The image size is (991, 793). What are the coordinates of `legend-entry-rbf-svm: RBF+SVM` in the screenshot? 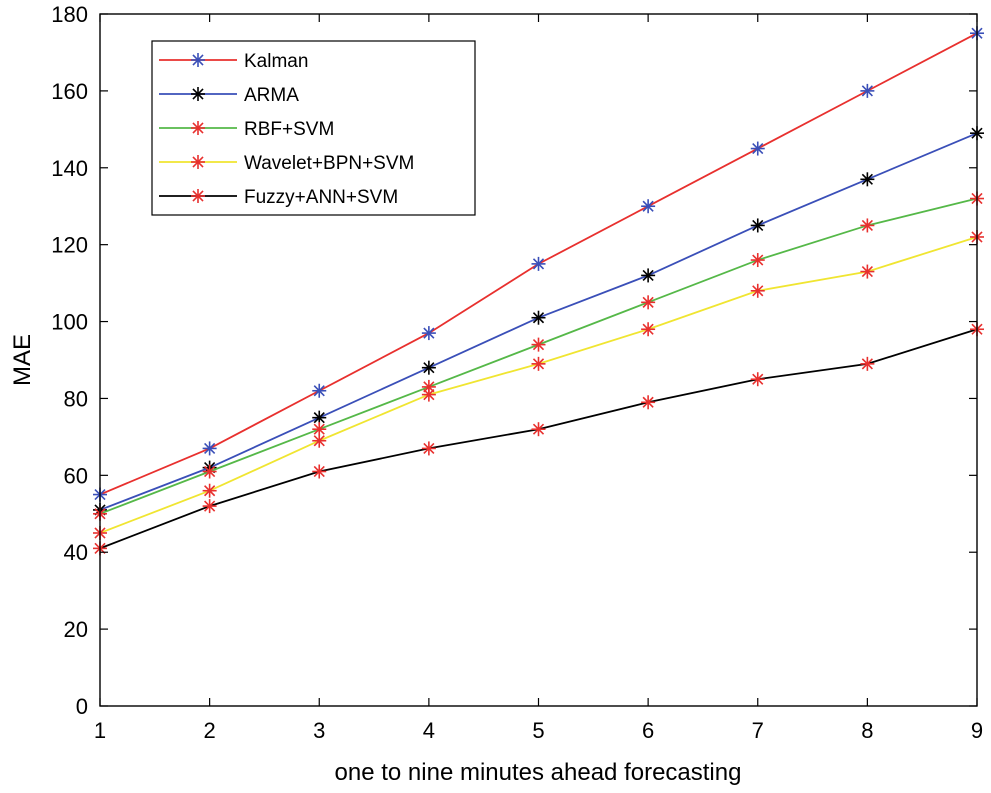 It's located at (246, 129).